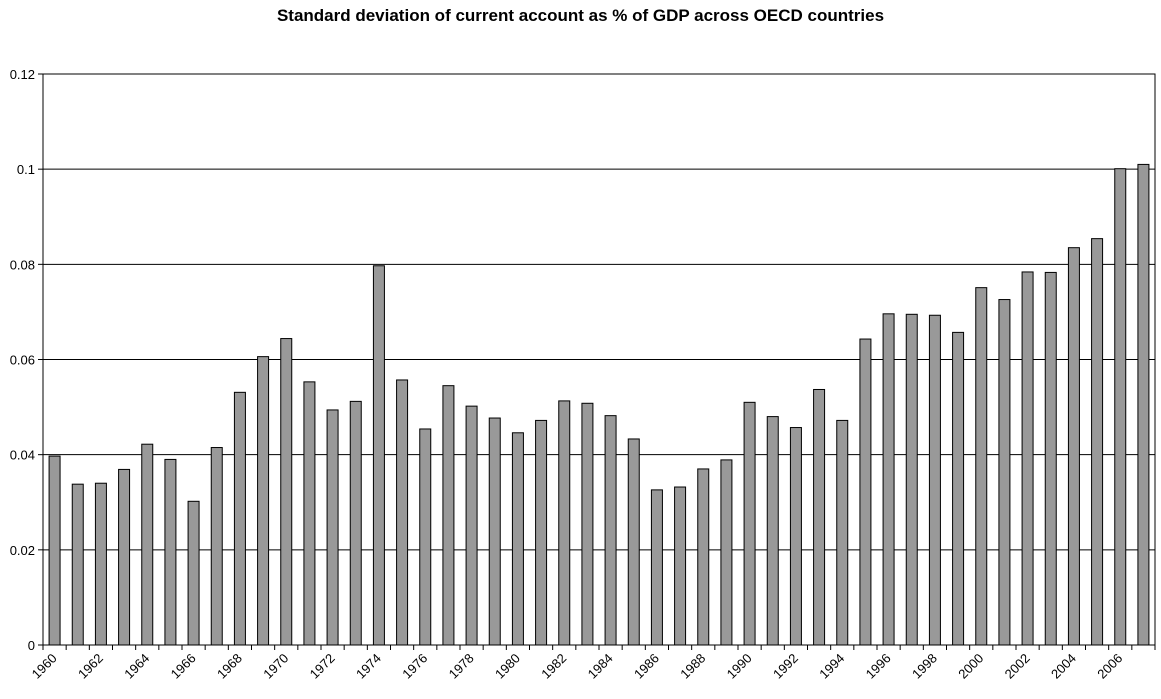 The height and width of the screenshot is (699, 1161). I want to click on x-tick-label: 1996, so click(878, 666).